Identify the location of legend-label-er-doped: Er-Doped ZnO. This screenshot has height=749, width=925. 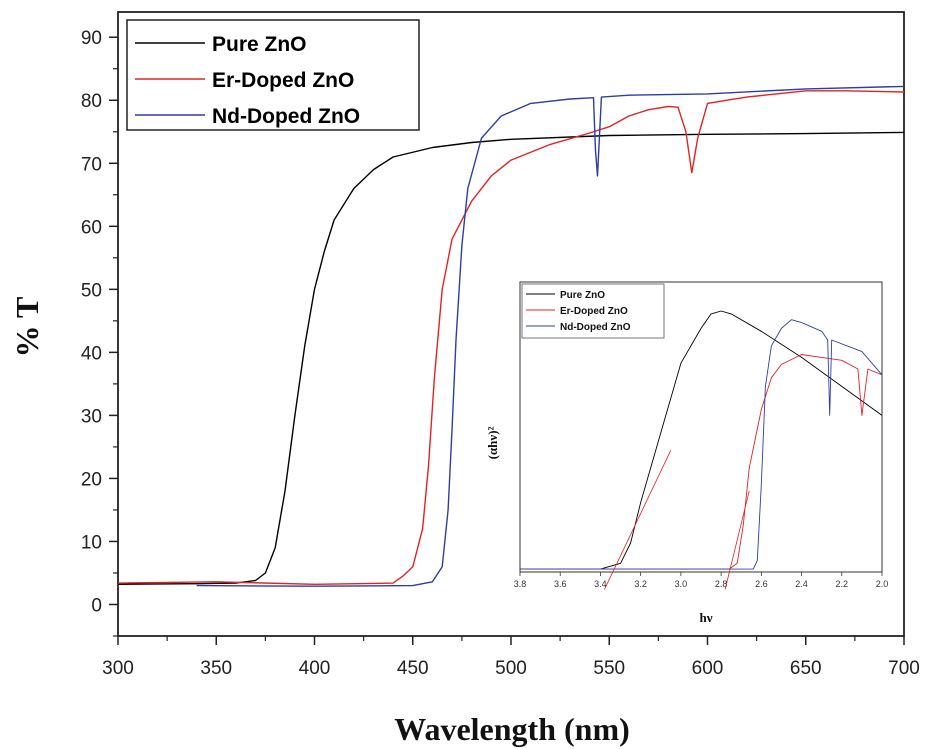
(283, 80).